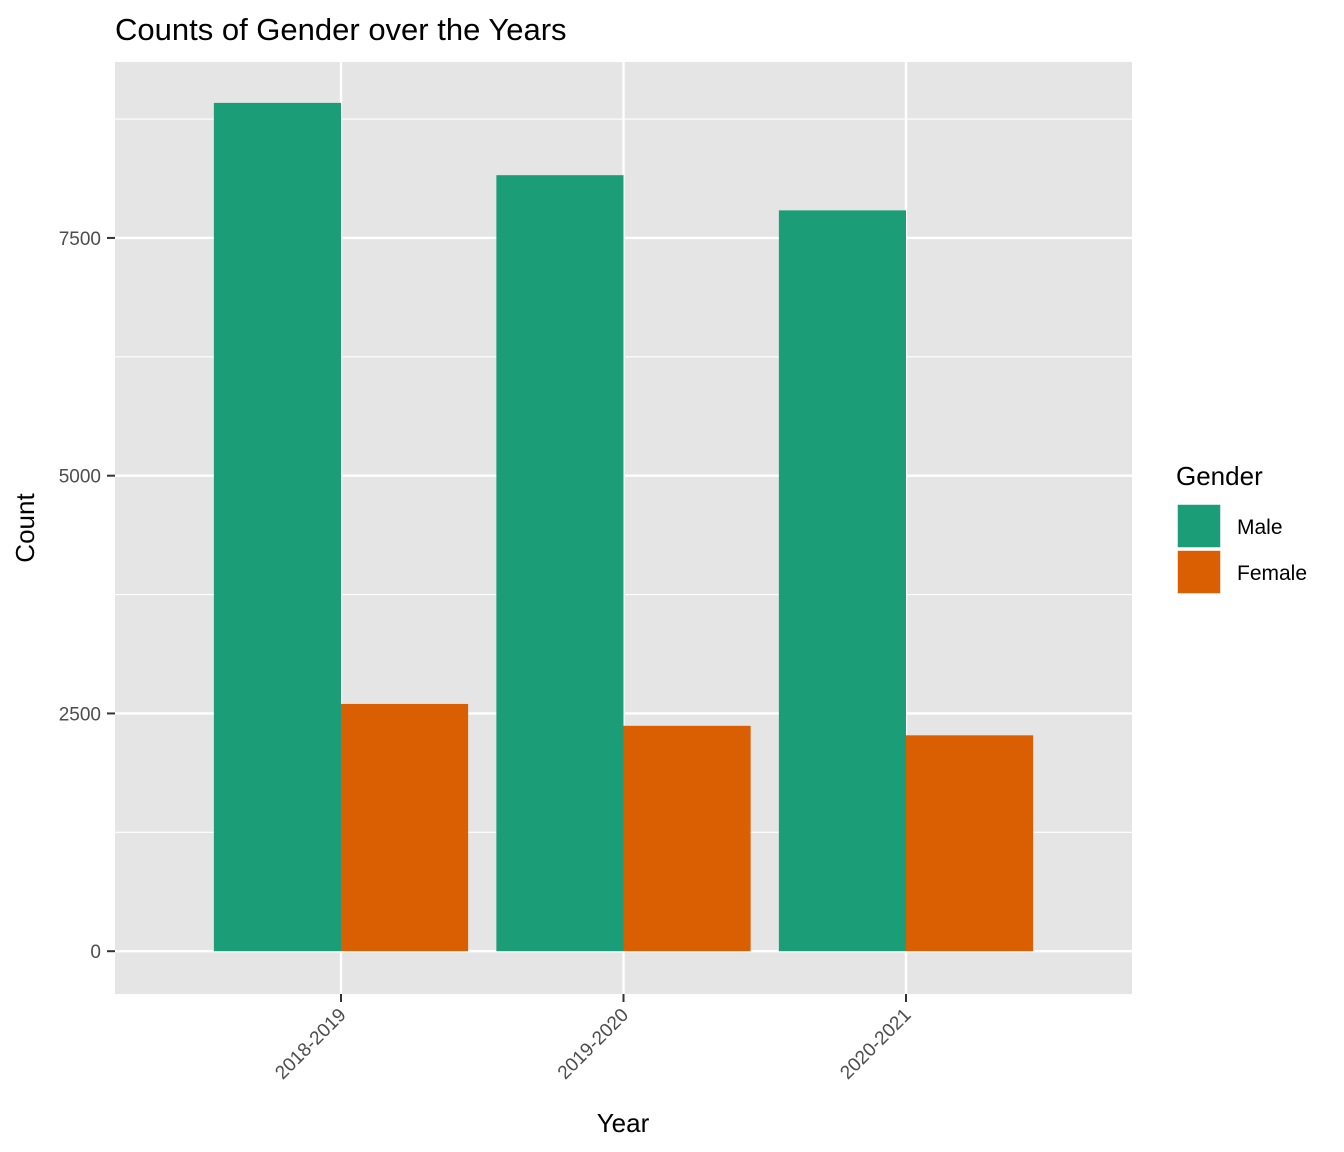 Image resolution: width=1344 pixels, height=1152 pixels. Describe the element at coordinates (80, 239) in the screenshot. I see `y-tick-label: 7500` at that location.